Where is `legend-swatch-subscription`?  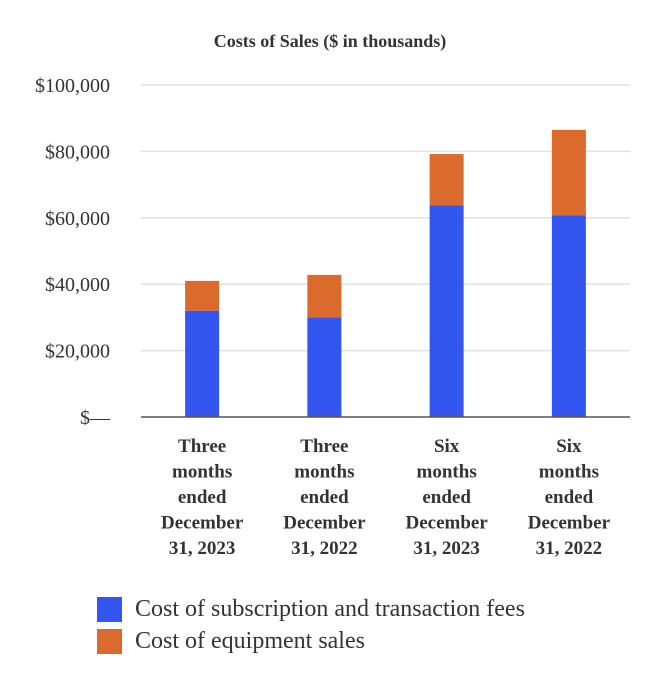 legend-swatch-subscription is located at coordinates (109, 609).